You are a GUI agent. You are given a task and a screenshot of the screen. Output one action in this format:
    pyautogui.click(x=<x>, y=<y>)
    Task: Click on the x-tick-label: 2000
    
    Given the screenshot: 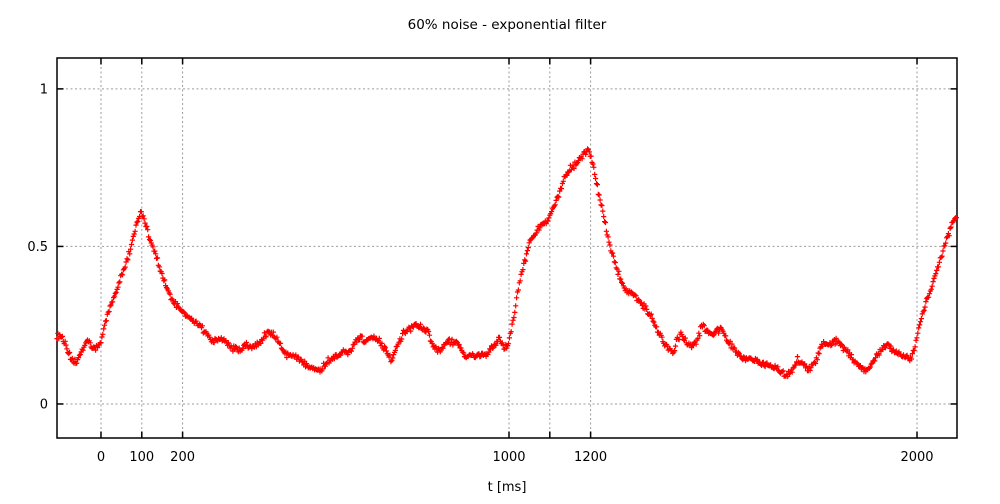 What is the action you would take?
    pyautogui.click(x=916, y=457)
    